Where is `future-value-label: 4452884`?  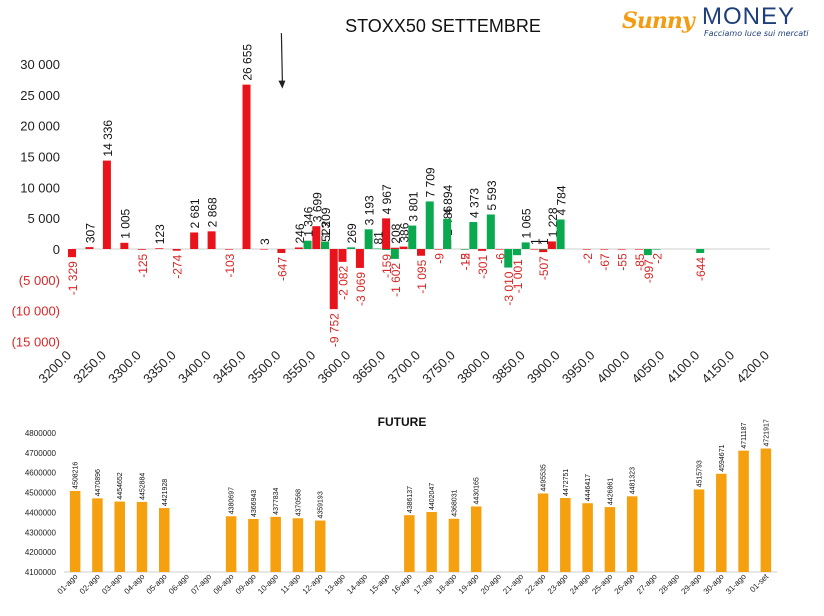
future-value-label: 4452884 is located at coordinates (142, 486).